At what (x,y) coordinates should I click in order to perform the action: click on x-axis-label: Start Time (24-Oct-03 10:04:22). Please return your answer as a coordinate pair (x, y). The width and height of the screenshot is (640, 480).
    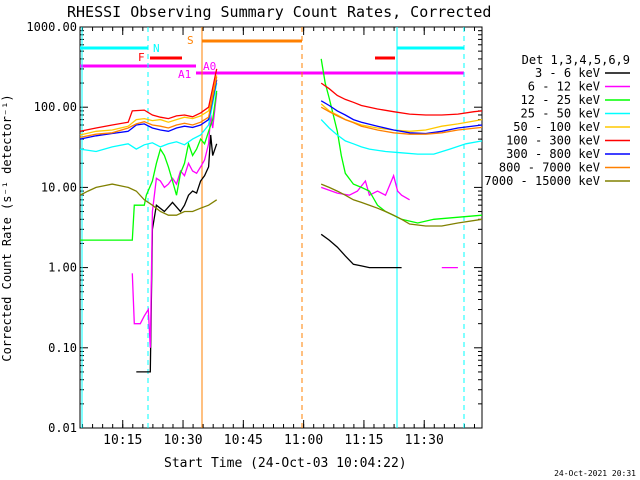
    Looking at the image, I should click on (285, 463).